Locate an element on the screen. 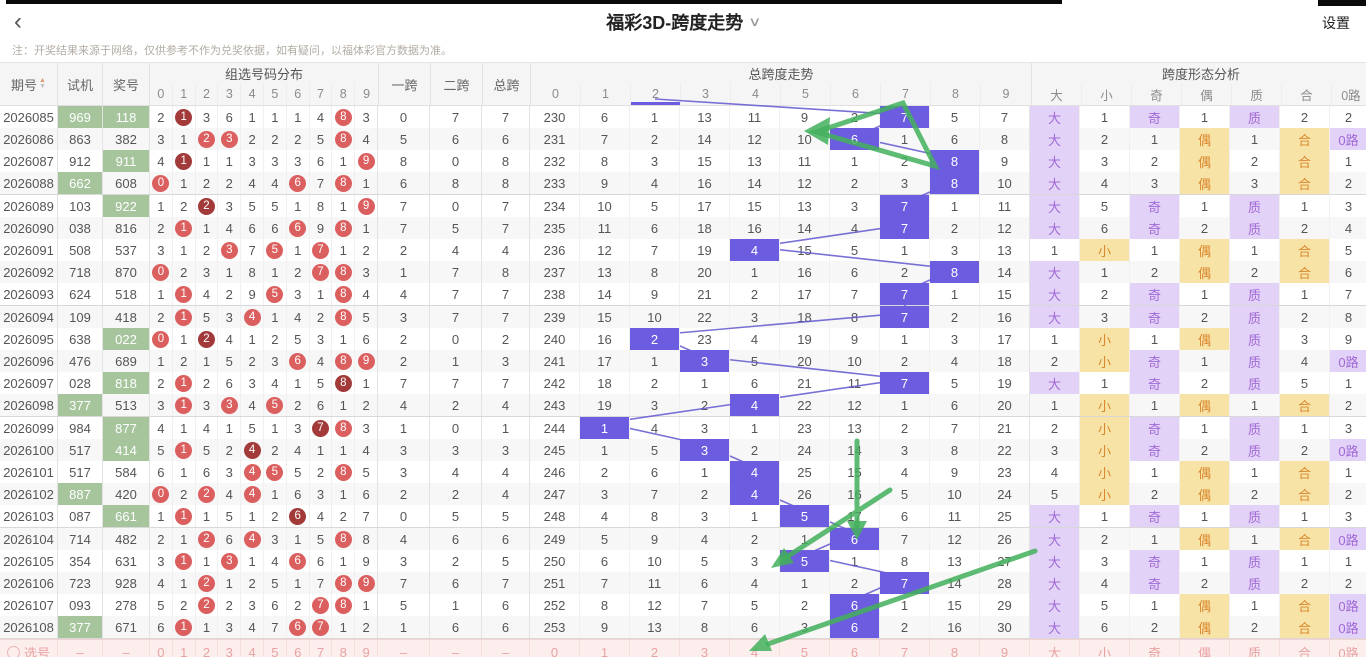 The width and height of the screenshot is (1366, 657). issue-cell: 2026088 is located at coordinates (29, 183).